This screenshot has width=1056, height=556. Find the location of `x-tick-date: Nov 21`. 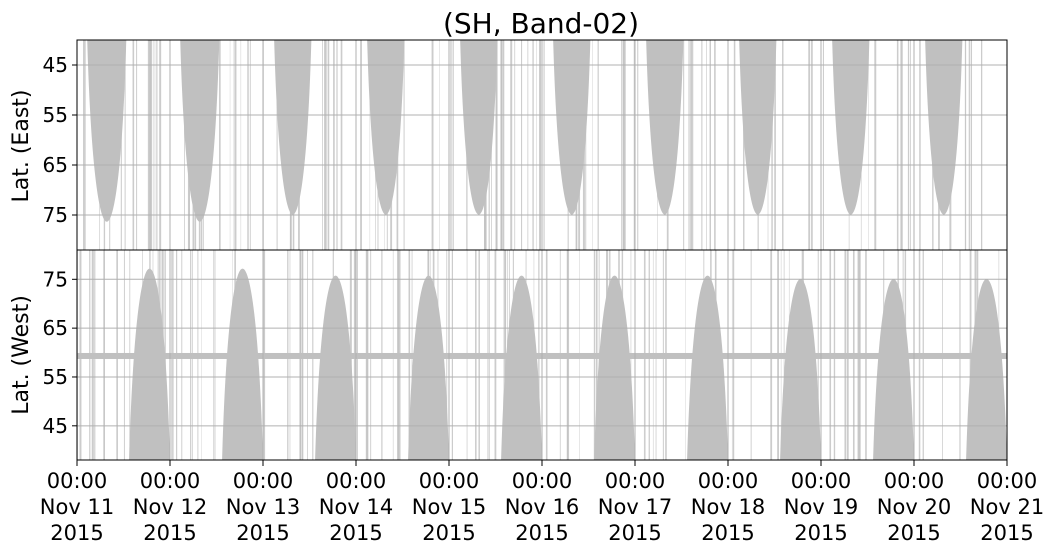

x-tick-date: Nov 21 is located at coordinates (1007, 507).